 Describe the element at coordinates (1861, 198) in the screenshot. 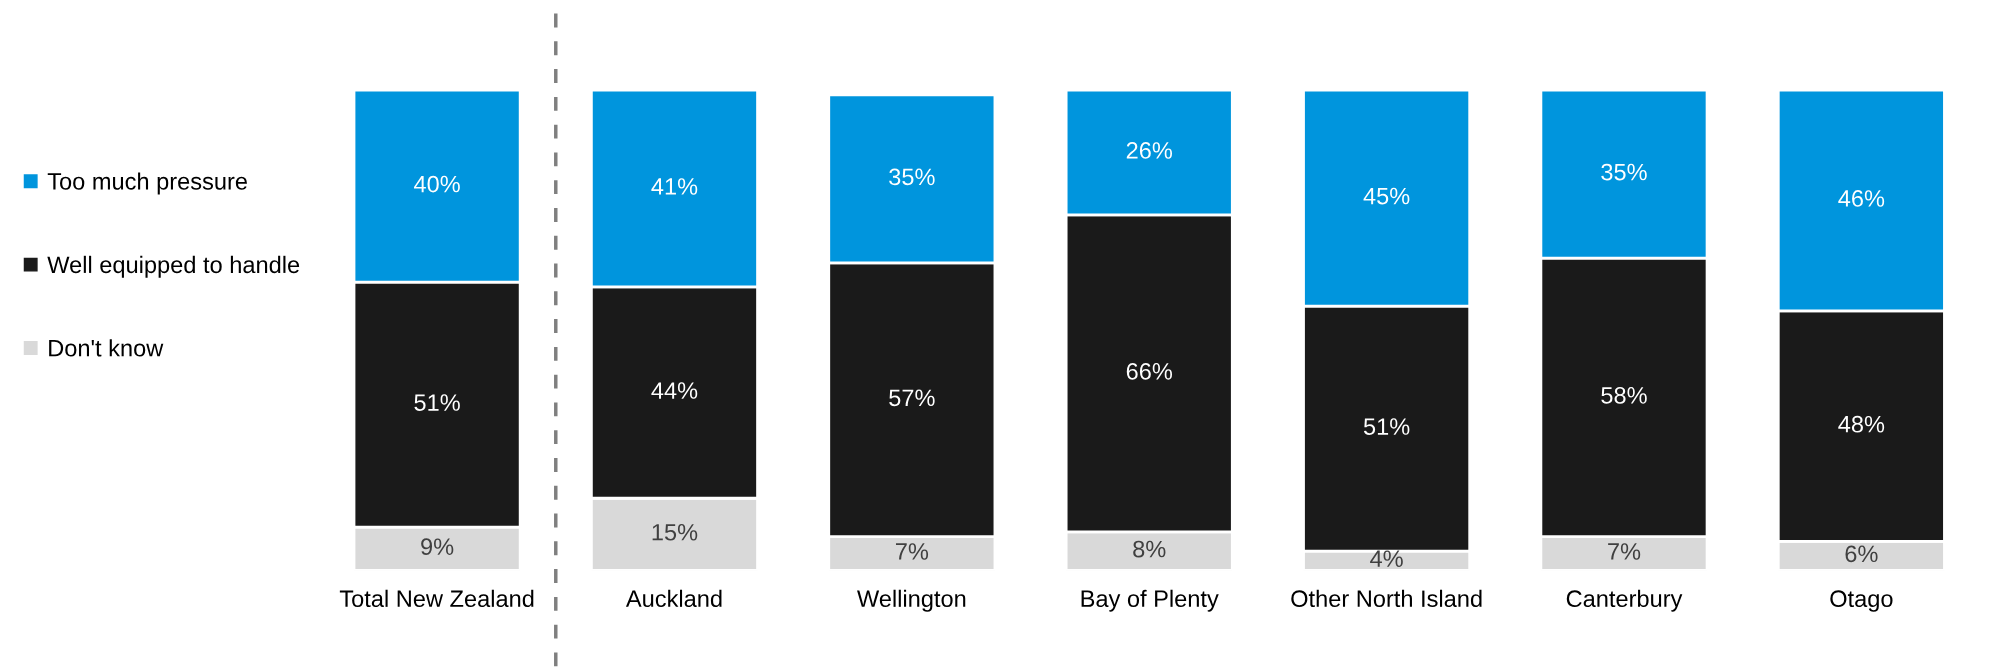

I see `data-label: 46%` at that location.